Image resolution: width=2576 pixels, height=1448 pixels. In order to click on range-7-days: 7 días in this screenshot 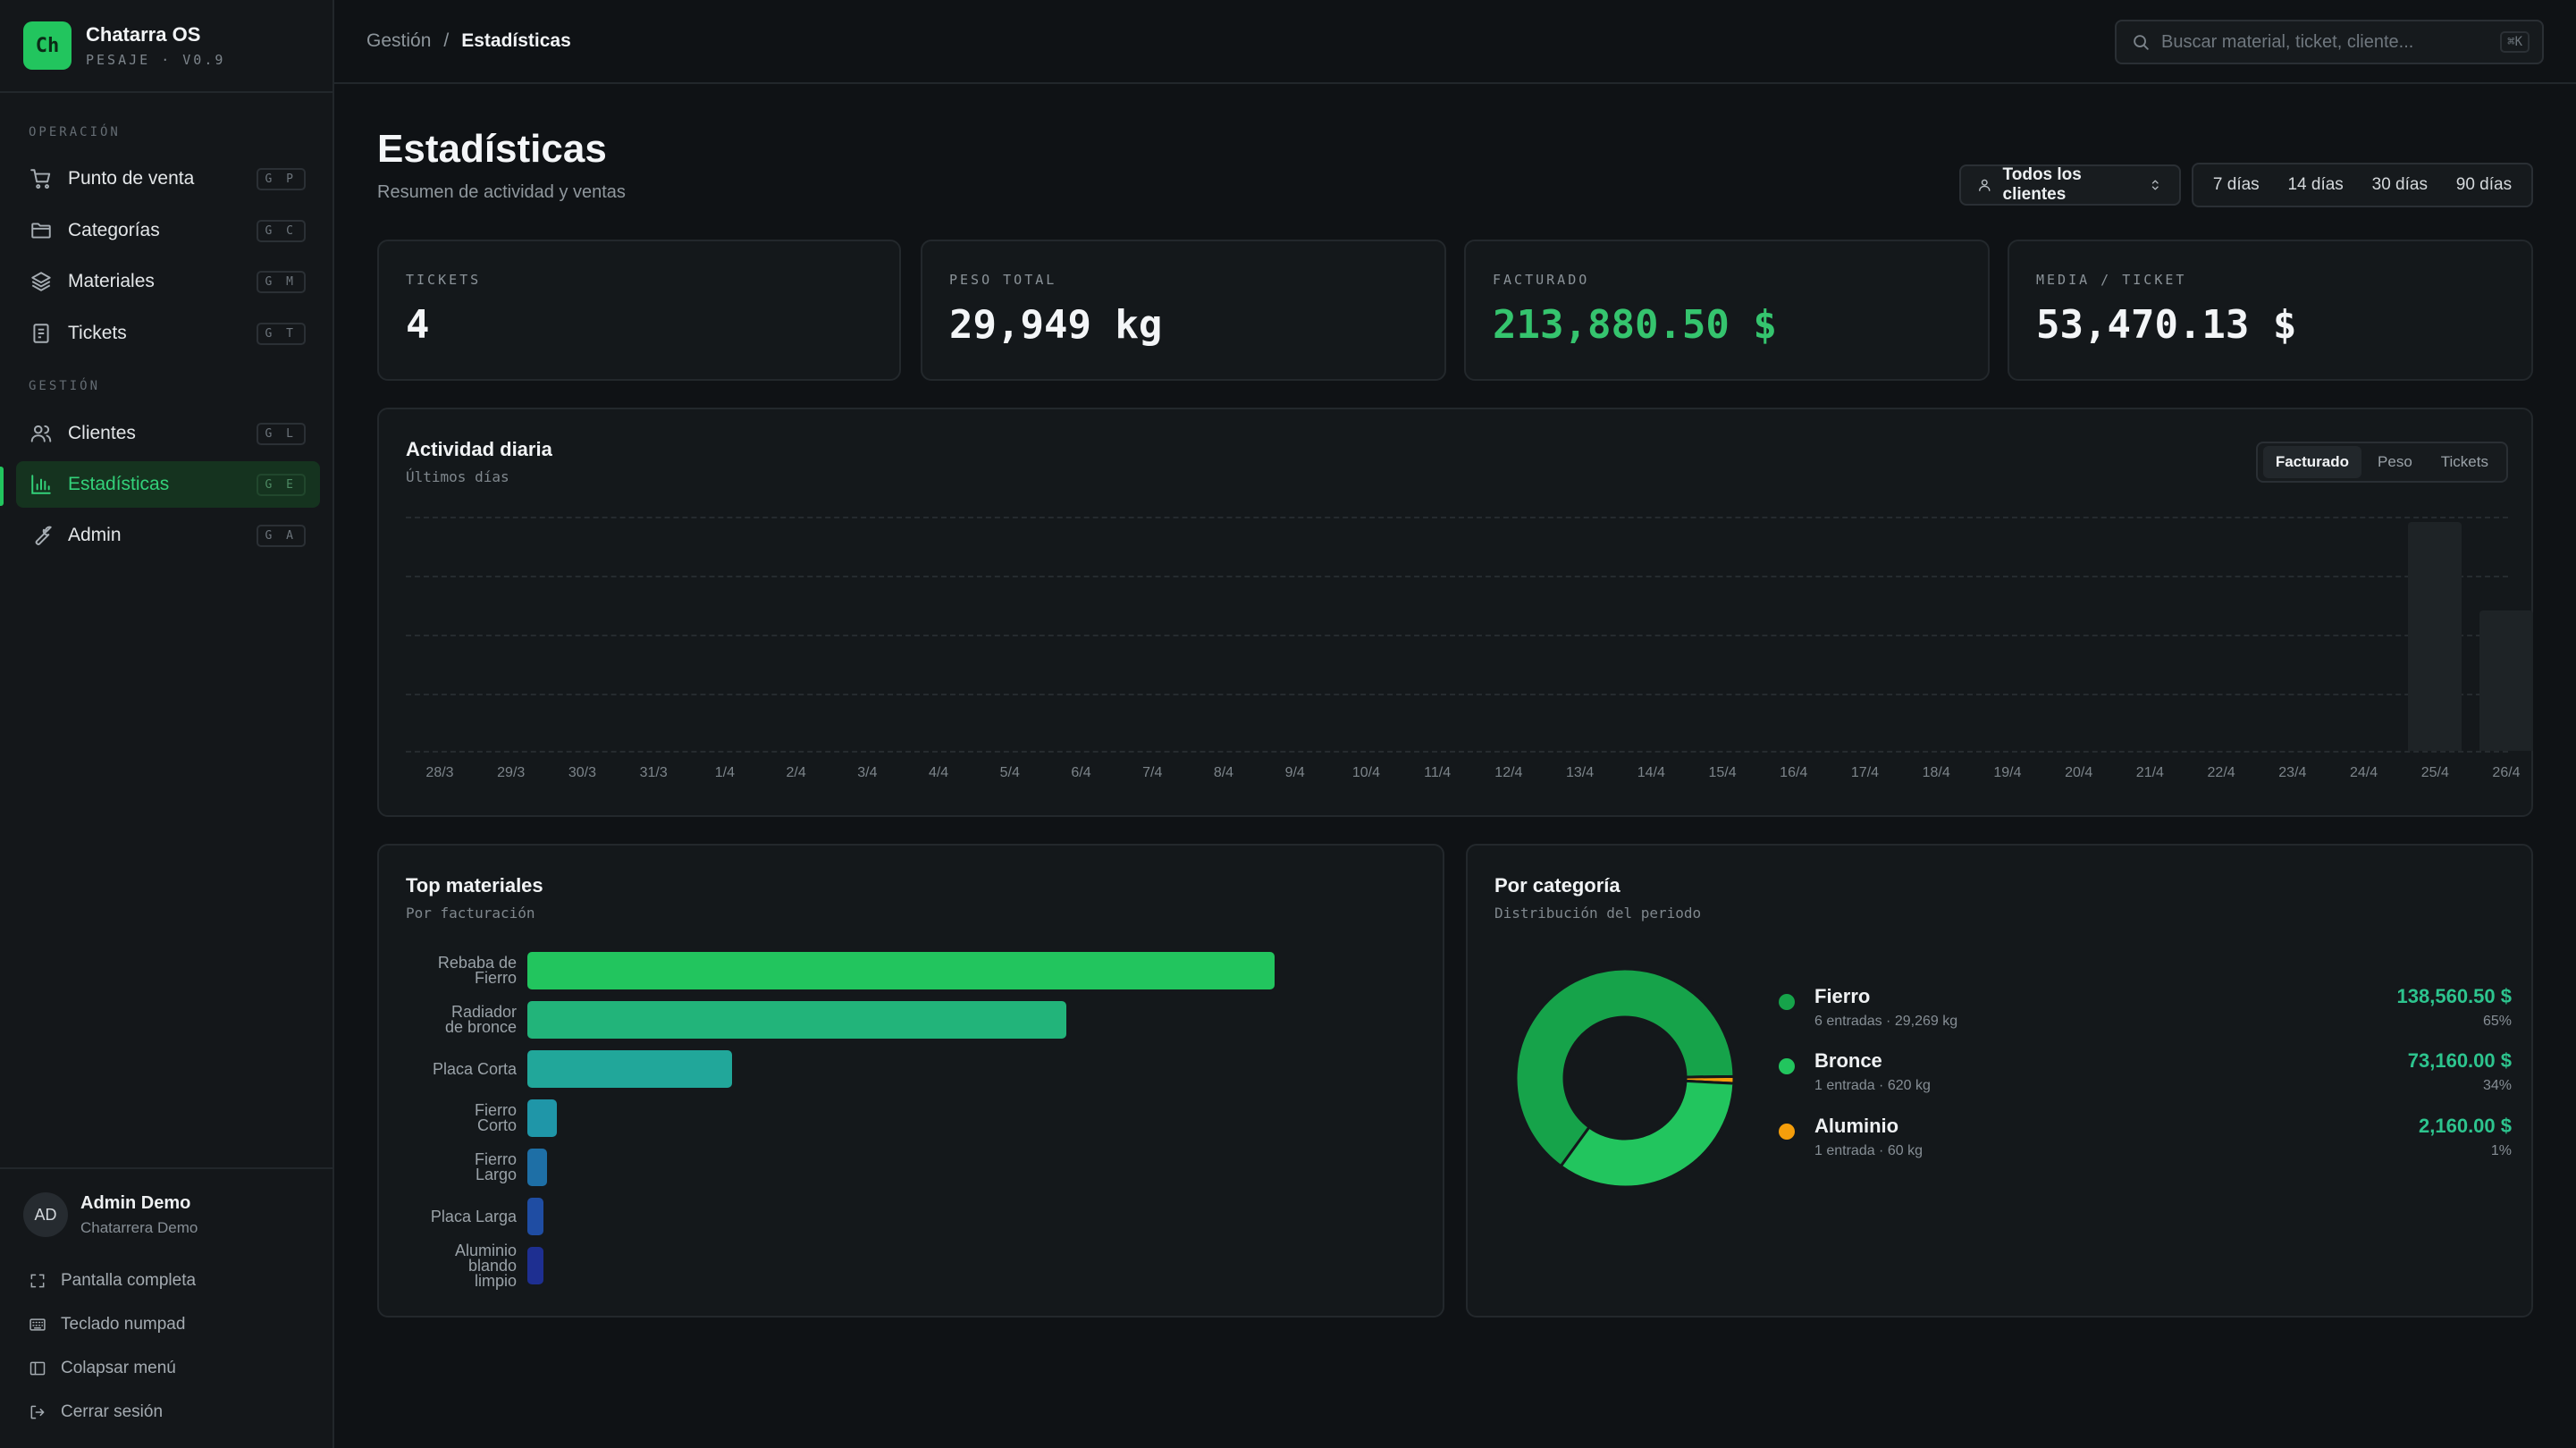, I will do `click(2236, 184)`.